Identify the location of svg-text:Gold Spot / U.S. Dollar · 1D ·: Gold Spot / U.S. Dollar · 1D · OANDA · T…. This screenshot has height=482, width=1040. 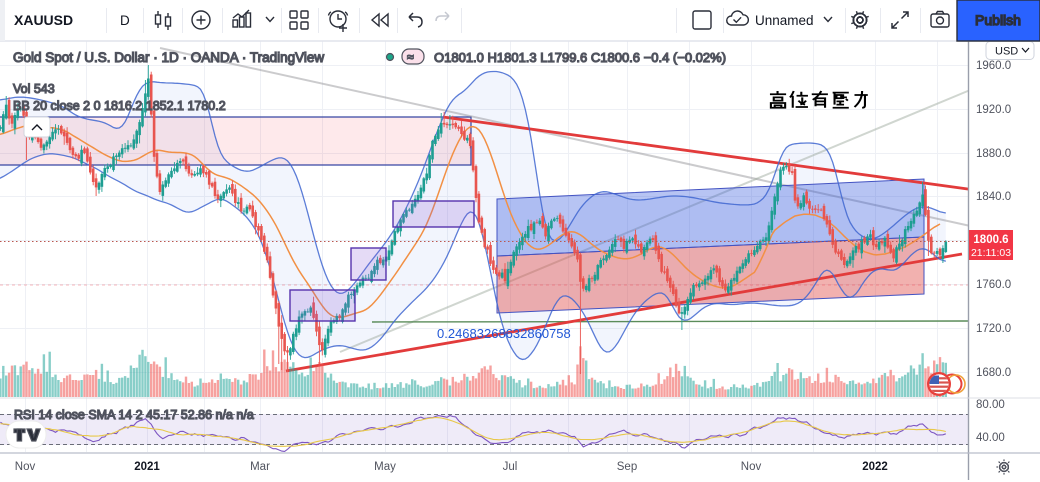
(168, 57).